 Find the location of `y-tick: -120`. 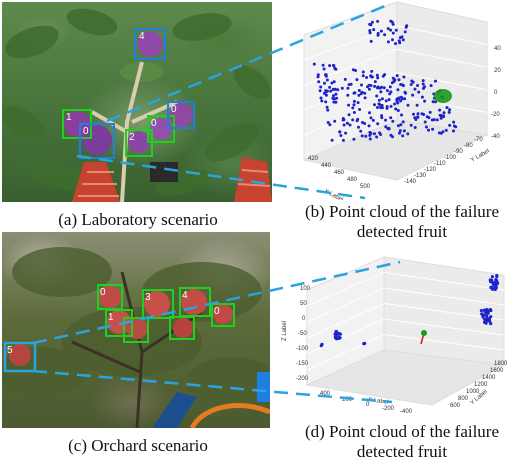

y-tick: -120 is located at coordinates (430, 170).